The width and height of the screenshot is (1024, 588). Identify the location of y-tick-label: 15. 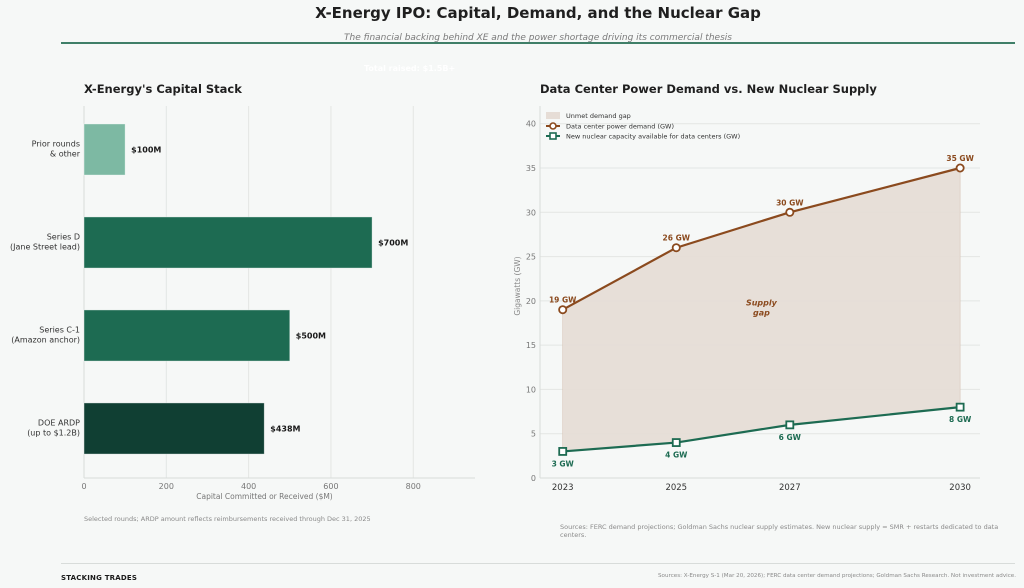
(531, 345).